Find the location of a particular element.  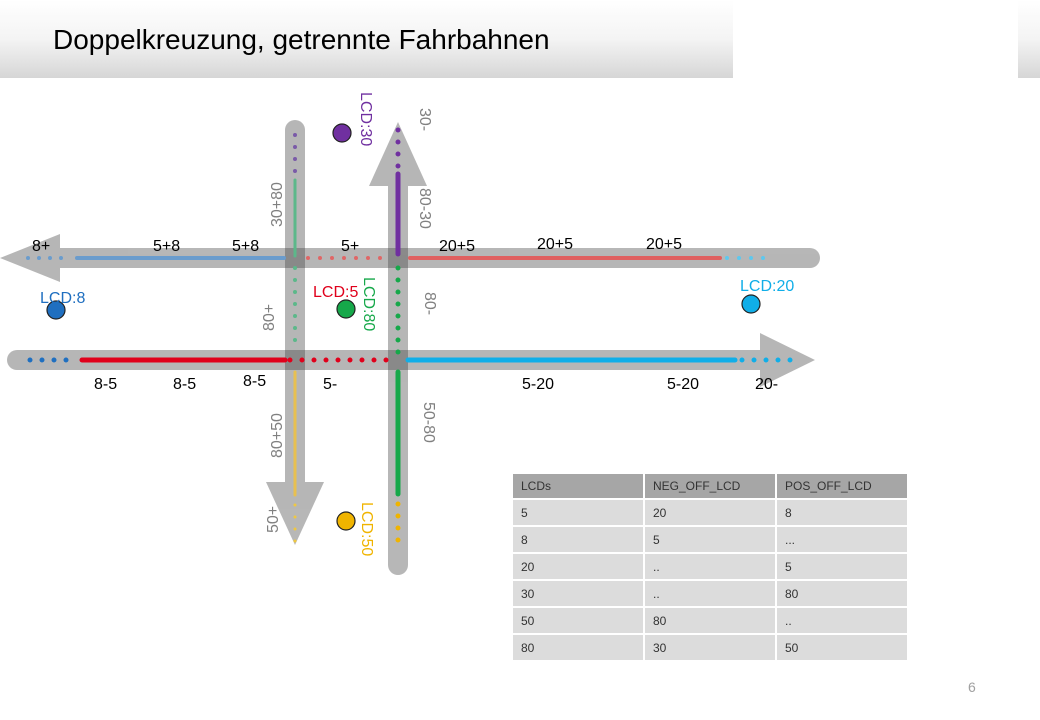

table-row: 30.. 80 is located at coordinates (711, 594).